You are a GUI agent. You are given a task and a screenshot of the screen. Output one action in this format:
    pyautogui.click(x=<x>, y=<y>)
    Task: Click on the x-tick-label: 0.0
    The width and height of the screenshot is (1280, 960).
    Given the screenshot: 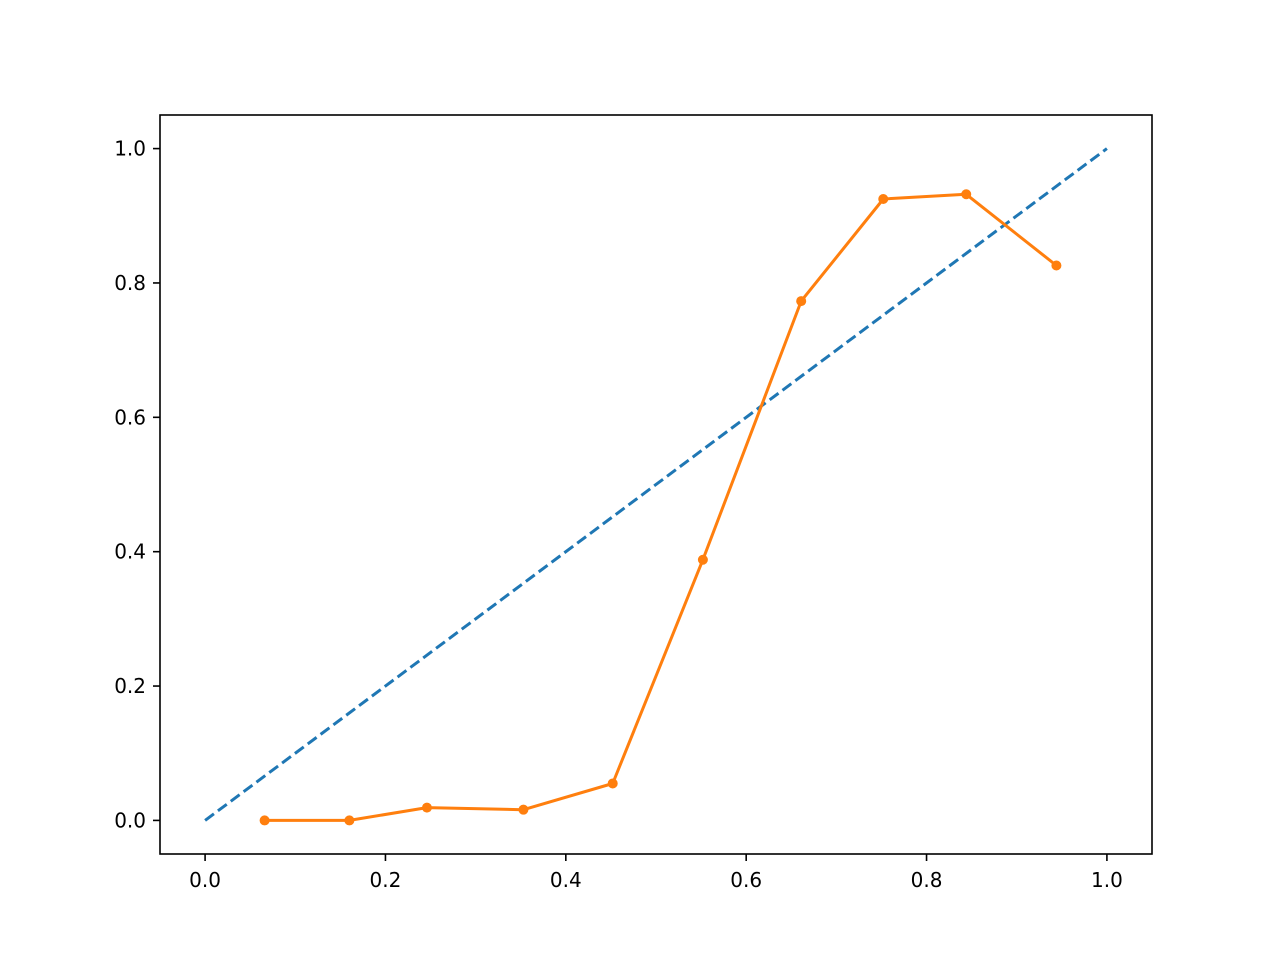 What is the action you would take?
    pyautogui.click(x=205, y=880)
    